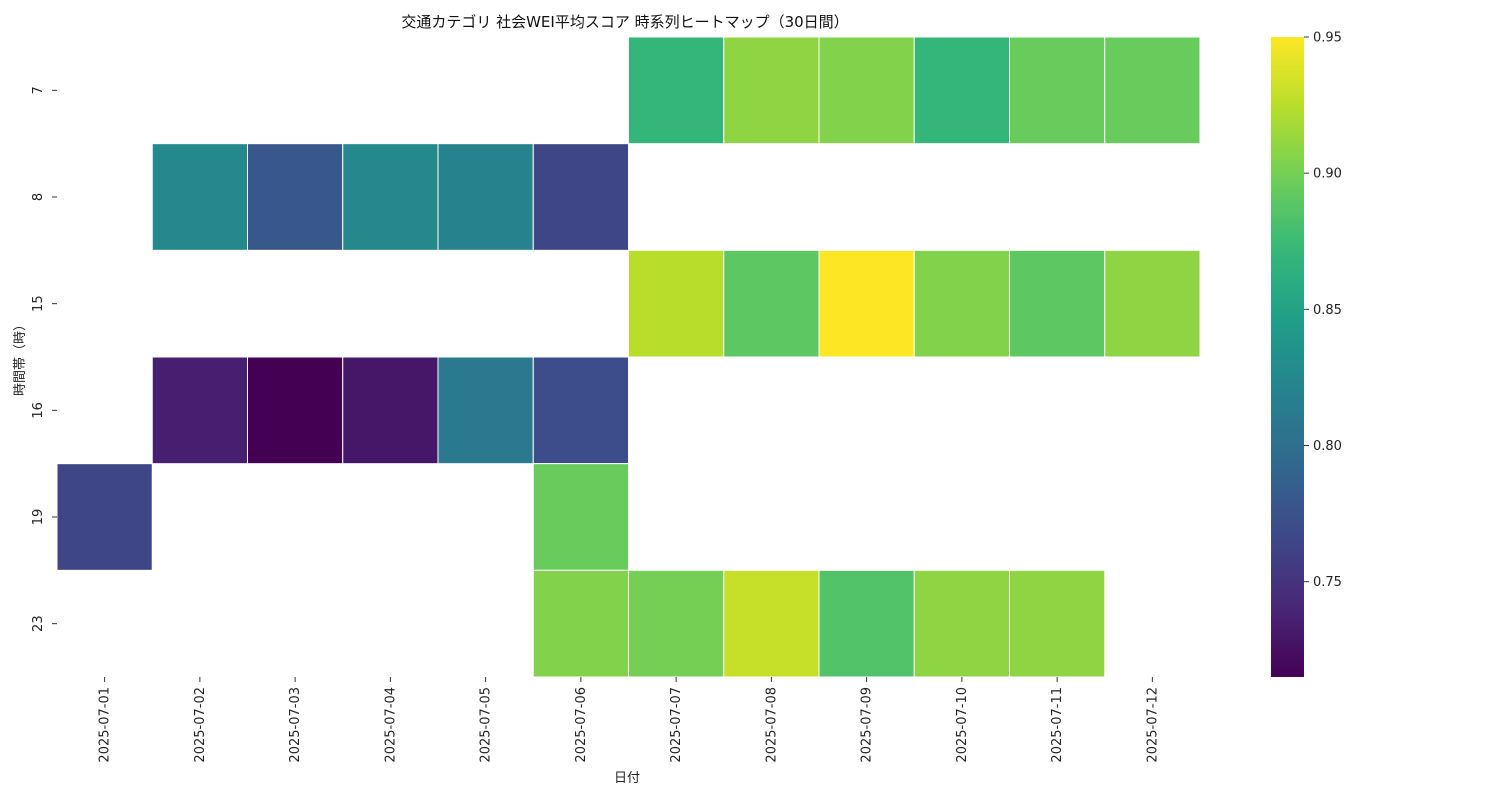 The image size is (1500, 800). What do you see at coordinates (1327, 582) in the screenshot?
I see `colorbar-tick-label: 0.75` at bounding box center [1327, 582].